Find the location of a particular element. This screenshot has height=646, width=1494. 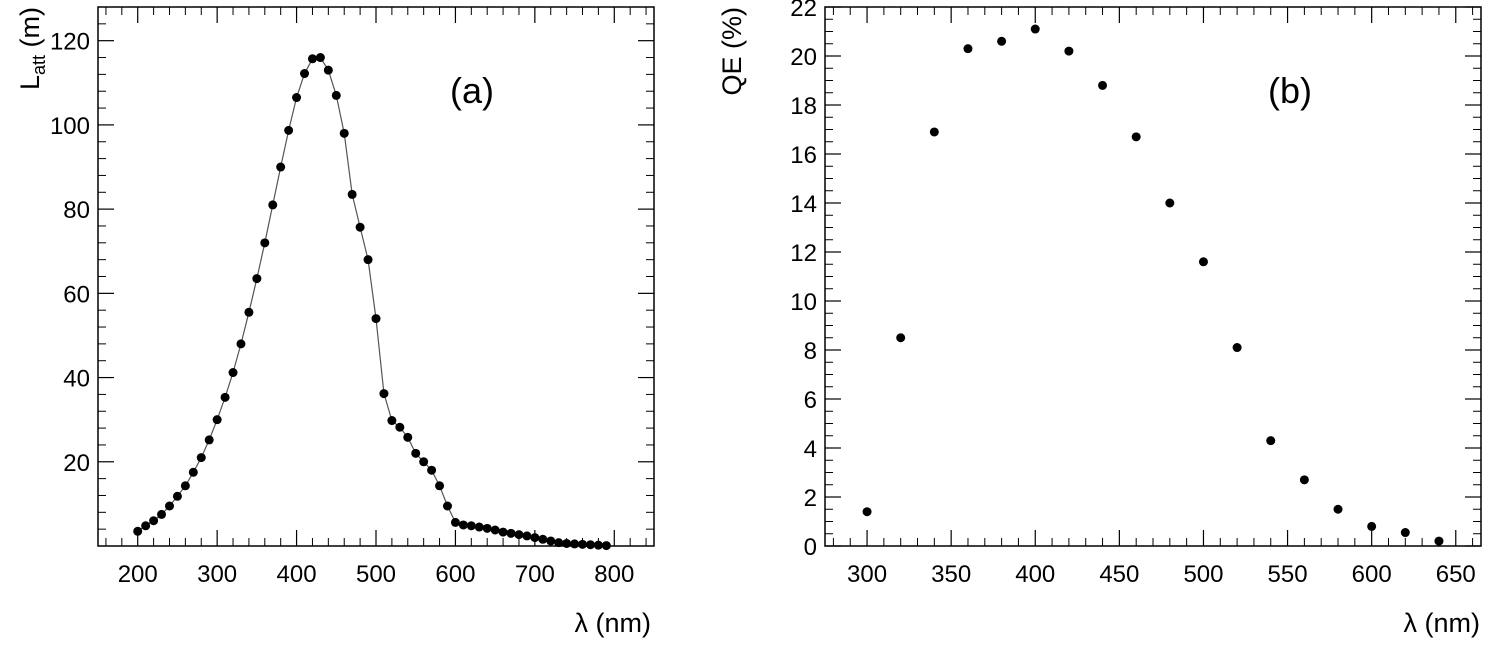

x-tick-label: 700 is located at coordinates (535, 574).